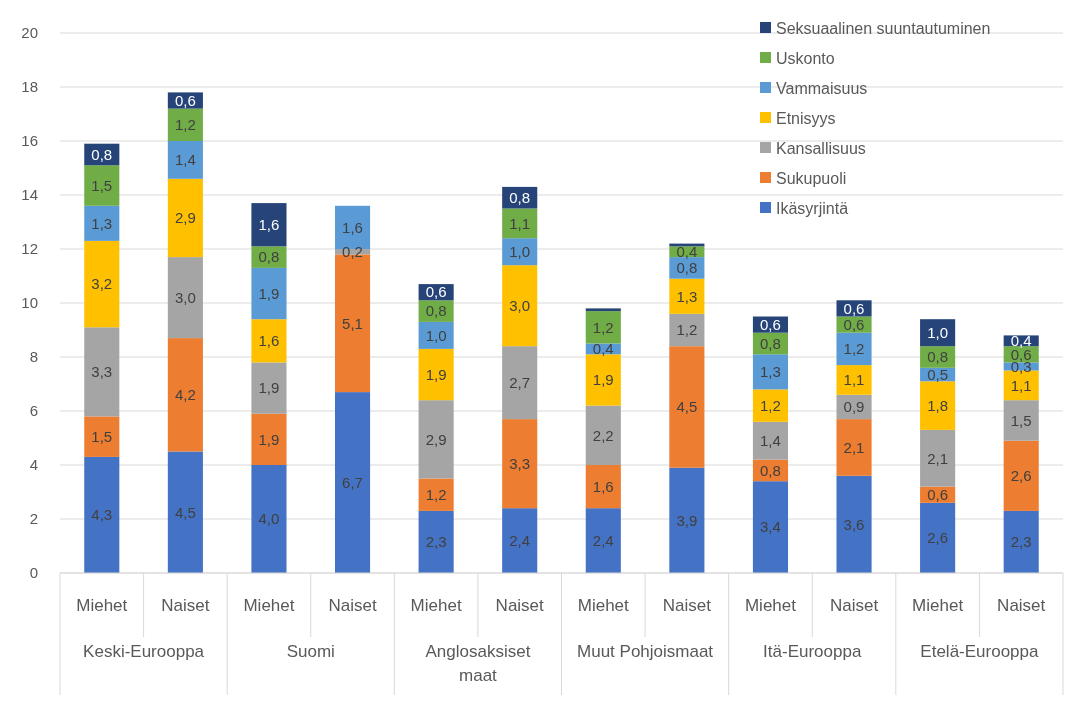 Image resolution: width=1085 pixels, height=703 pixels. I want to click on y-tick-label: 8, so click(33, 357).